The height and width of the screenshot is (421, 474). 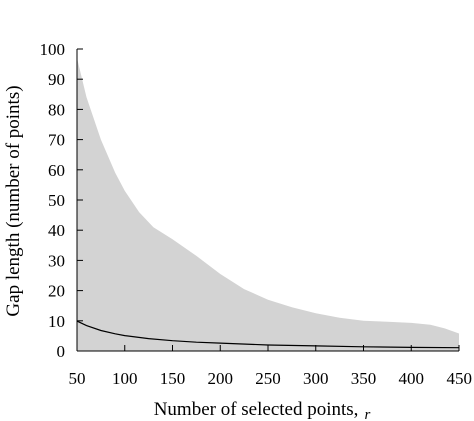 What do you see at coordinates (221, 378) in the screenshot?
I see `x-tick-label: 200` at bounding box center [221, 378].